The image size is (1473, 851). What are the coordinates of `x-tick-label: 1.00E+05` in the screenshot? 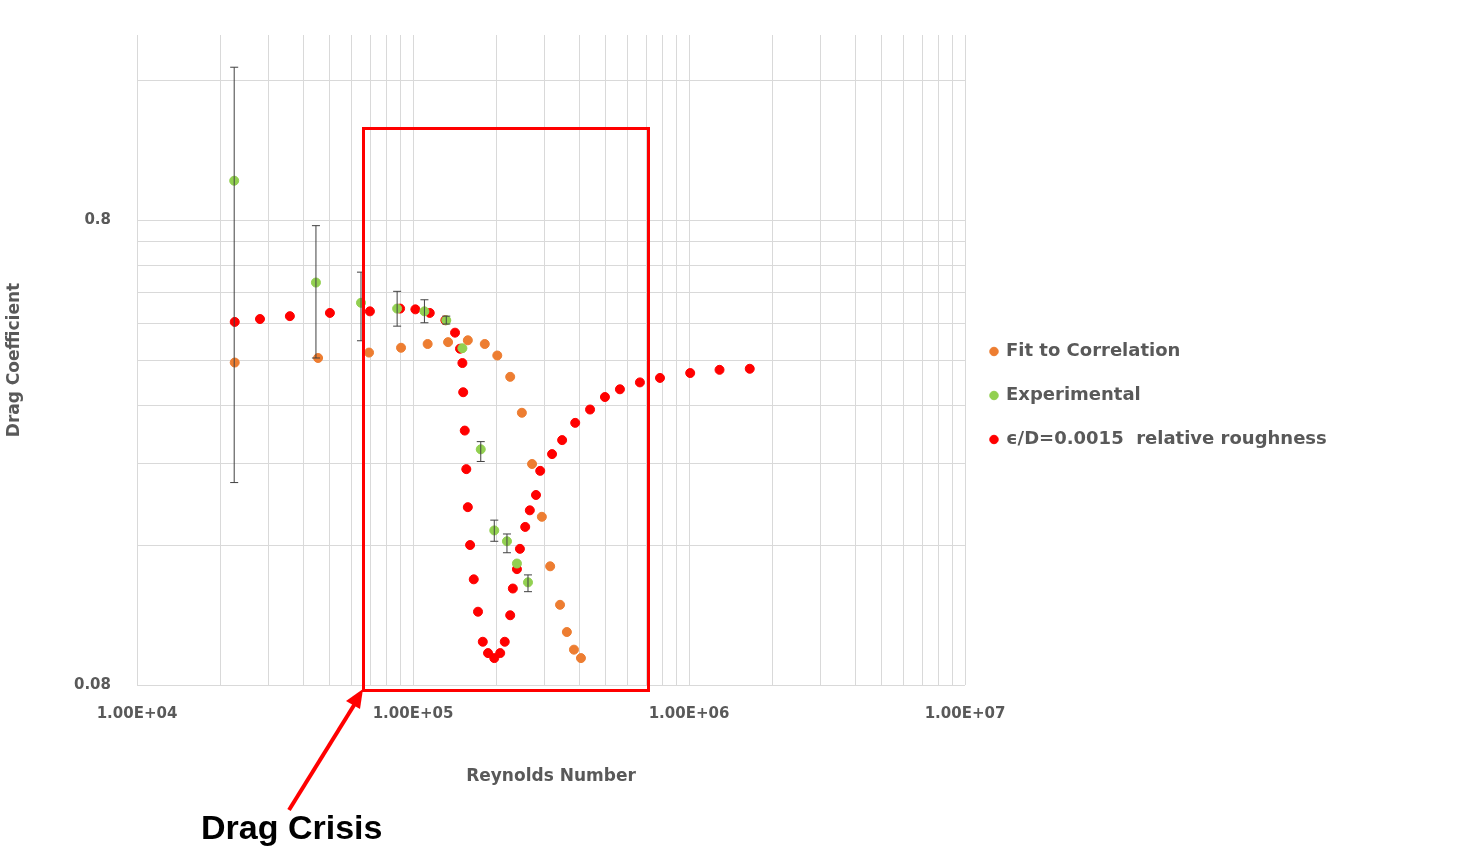 It's located at (413, 712).